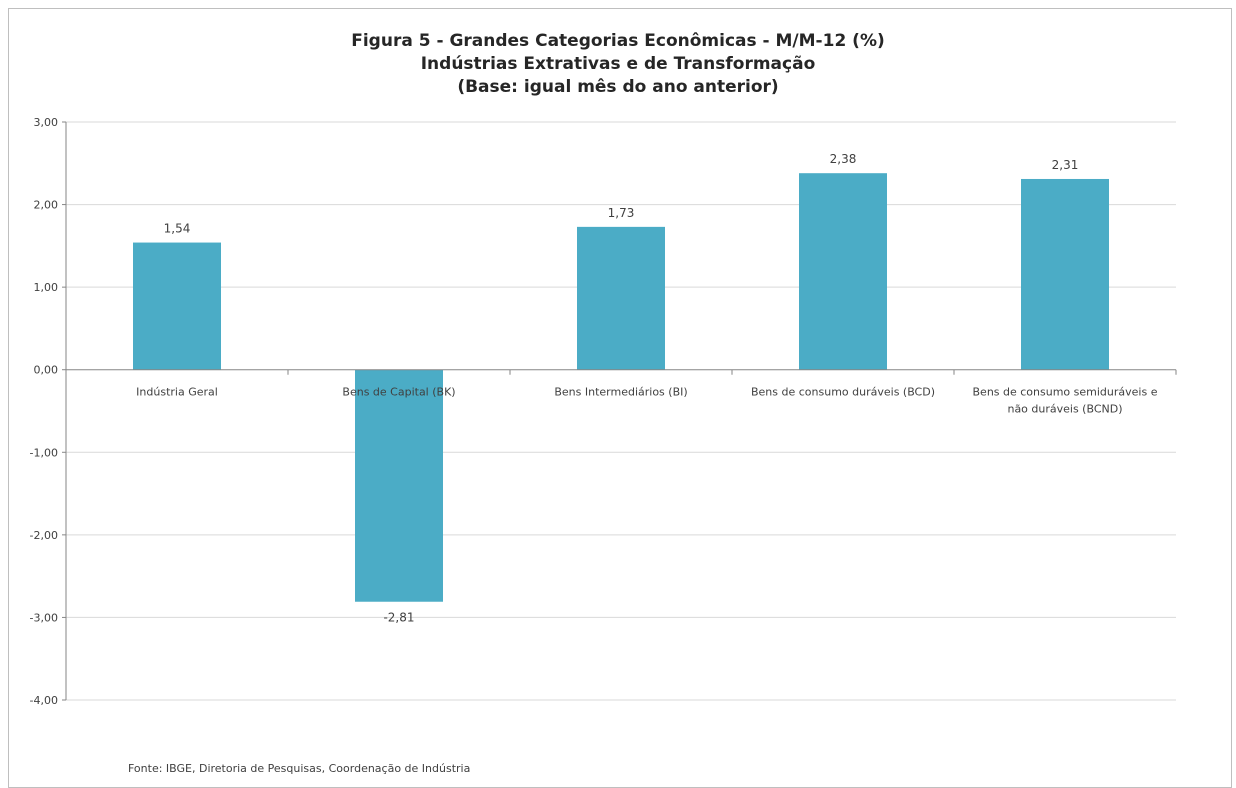  I want to click on data-label: 2,38, so click(843, 159).